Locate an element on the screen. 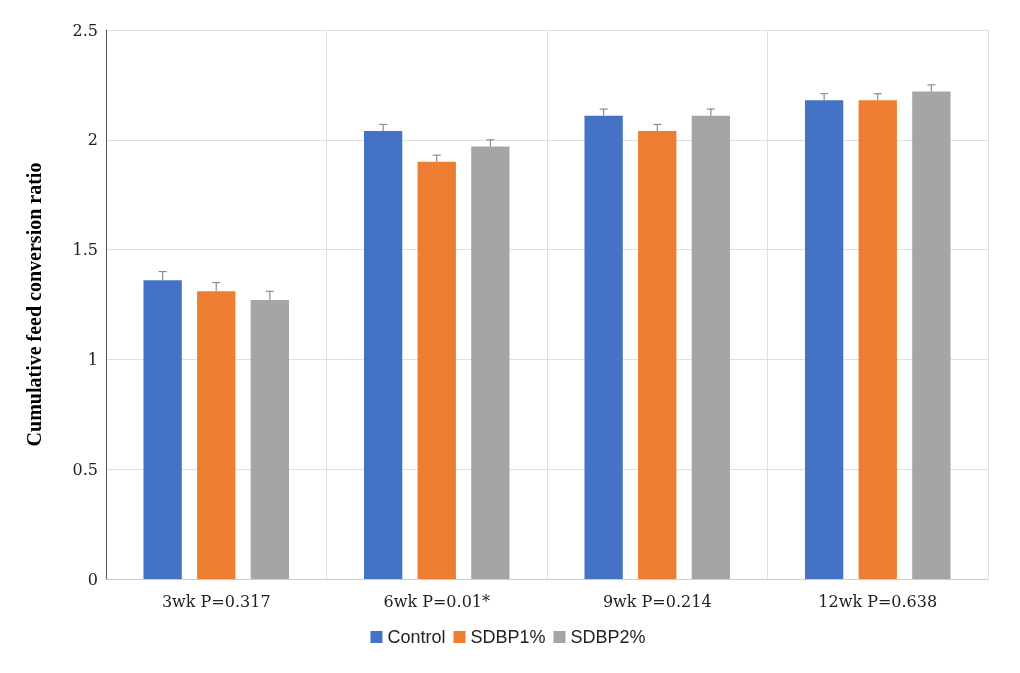 The width and height of the screenshot is (1020, 673). legend-label: Control is located at coordinates (416, 637).